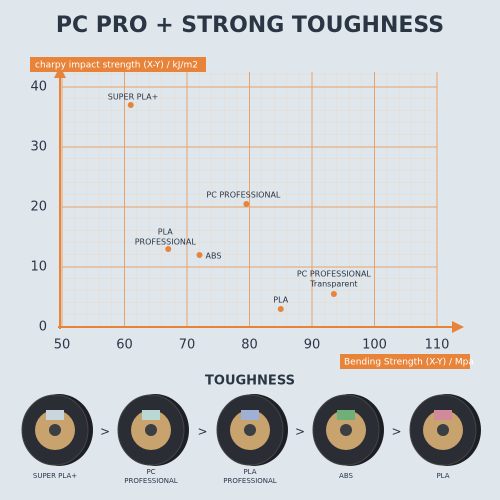  Describe the element at coordinates (250, 25) in the screenshot. I see `chart-title: PC PRO + STRONG TOUGHNESS` at that location.